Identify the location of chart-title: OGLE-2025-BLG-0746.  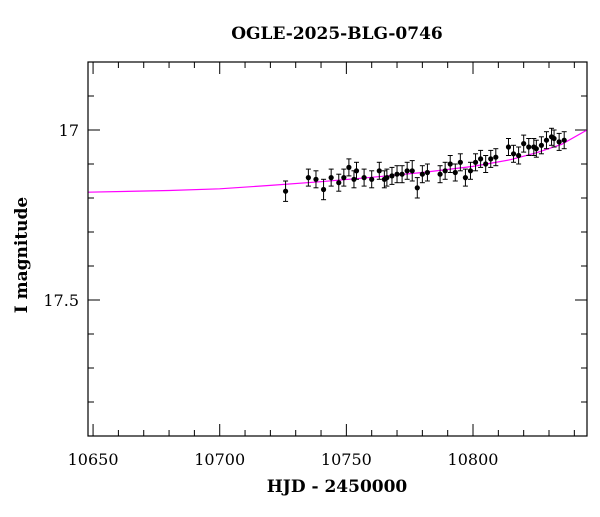
(337, 34).